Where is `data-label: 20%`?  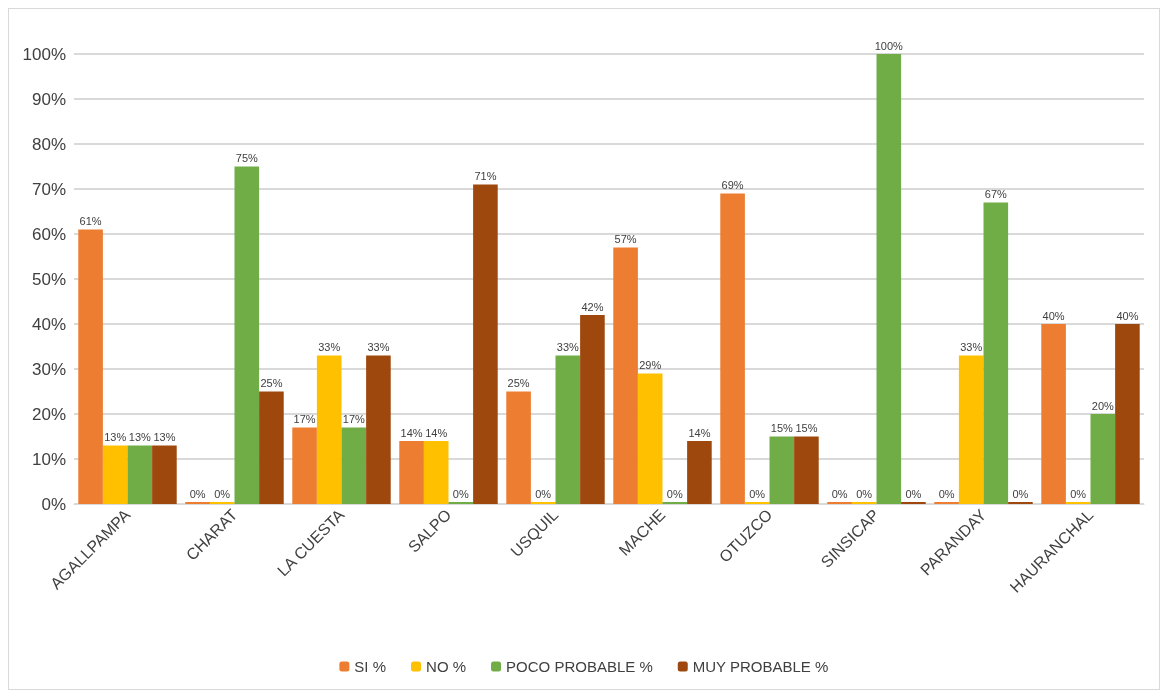 data-label: 20% is located at coordinates (1103, 405).